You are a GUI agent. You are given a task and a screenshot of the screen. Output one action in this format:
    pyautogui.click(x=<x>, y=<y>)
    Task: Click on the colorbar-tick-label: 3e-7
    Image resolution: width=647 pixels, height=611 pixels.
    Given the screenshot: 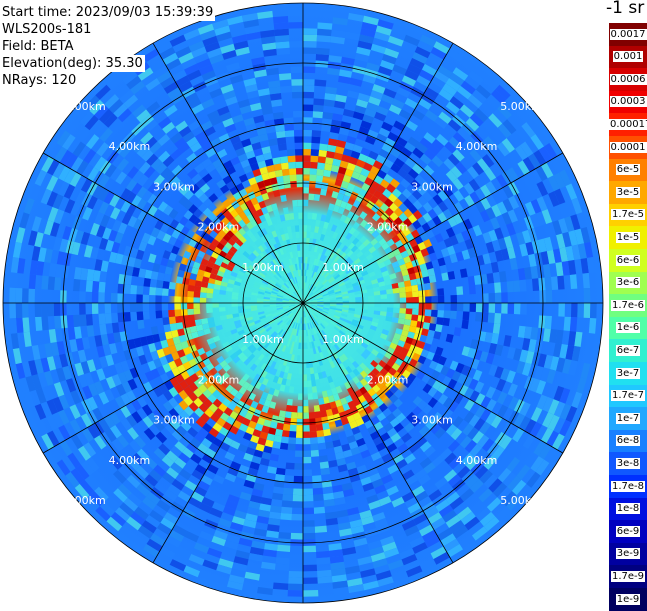 What is the action you would take?
    pyautogui.click(x=628, y=373)
    